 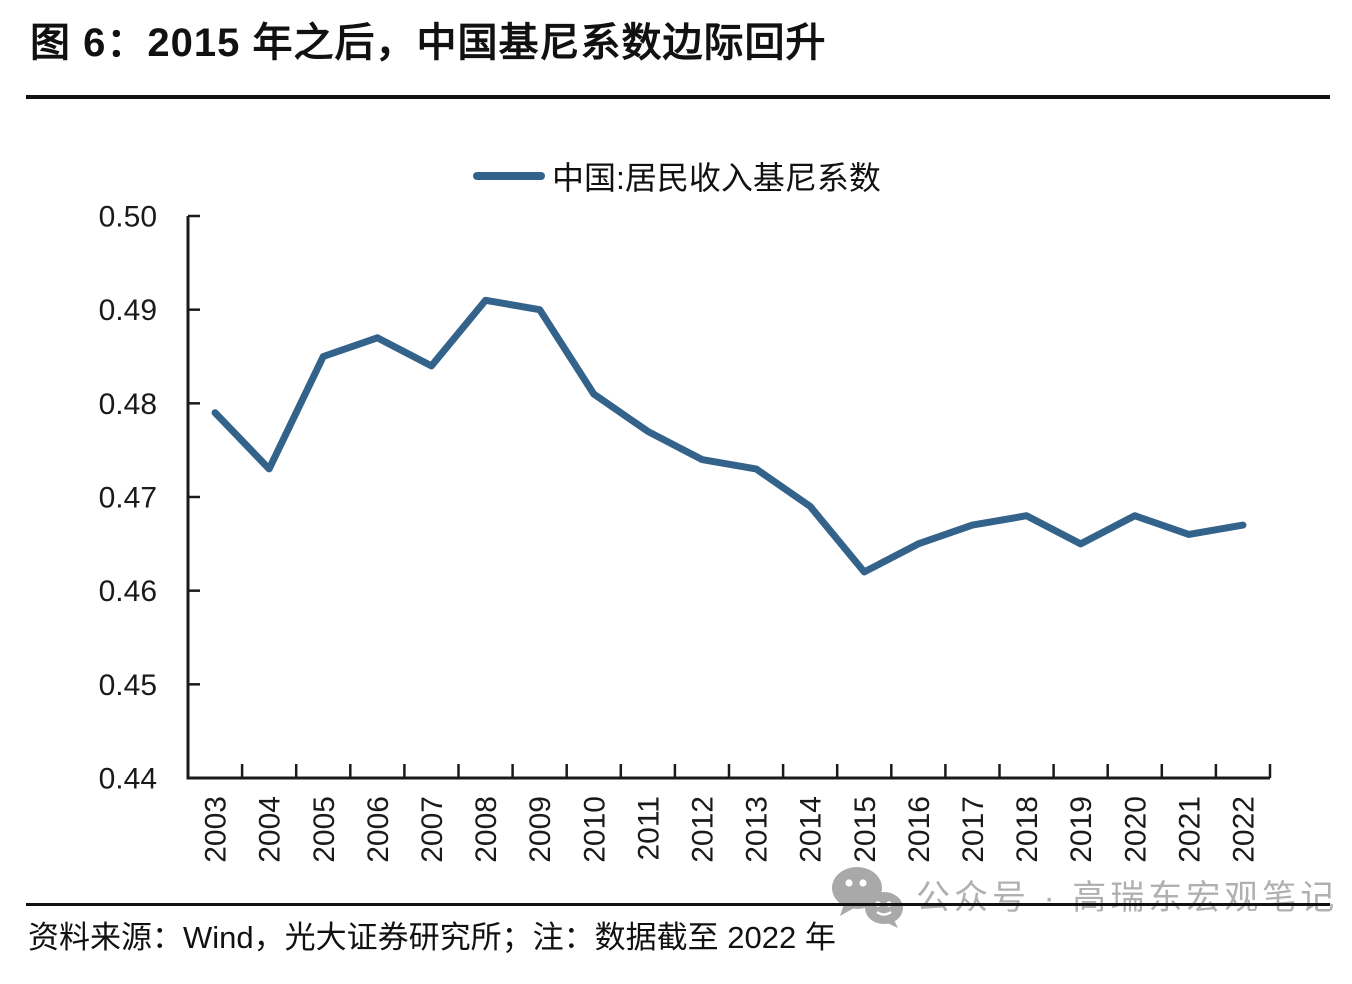 What do you see at coordinates (128, 498) in the screenshot?
I see `y-tick-label: 0.47` at bounding box center [128, 498].